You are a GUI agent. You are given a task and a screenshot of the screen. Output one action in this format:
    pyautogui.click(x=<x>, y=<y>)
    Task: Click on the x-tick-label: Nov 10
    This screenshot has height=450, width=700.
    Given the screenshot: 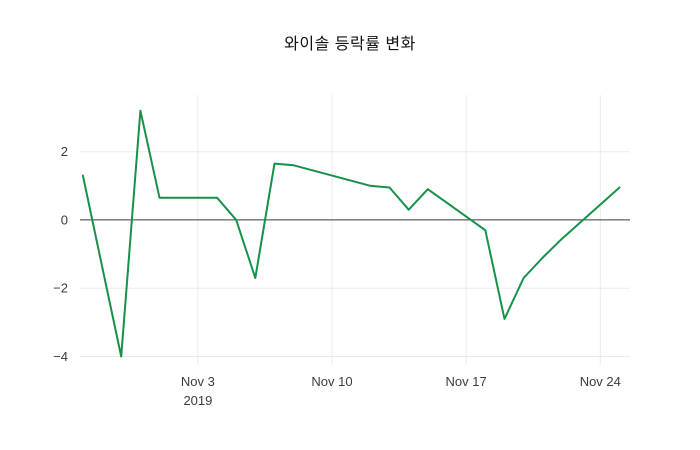 What is the action you would take?
    pyautogui.click(x=331, y=381)
    